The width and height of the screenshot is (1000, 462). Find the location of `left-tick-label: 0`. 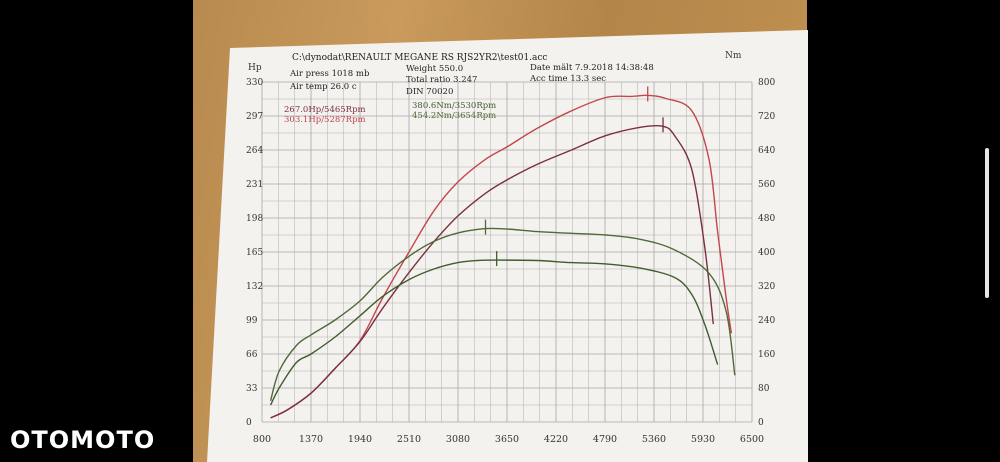

left-tick-label: 0 is located at coordinates (249, 423).